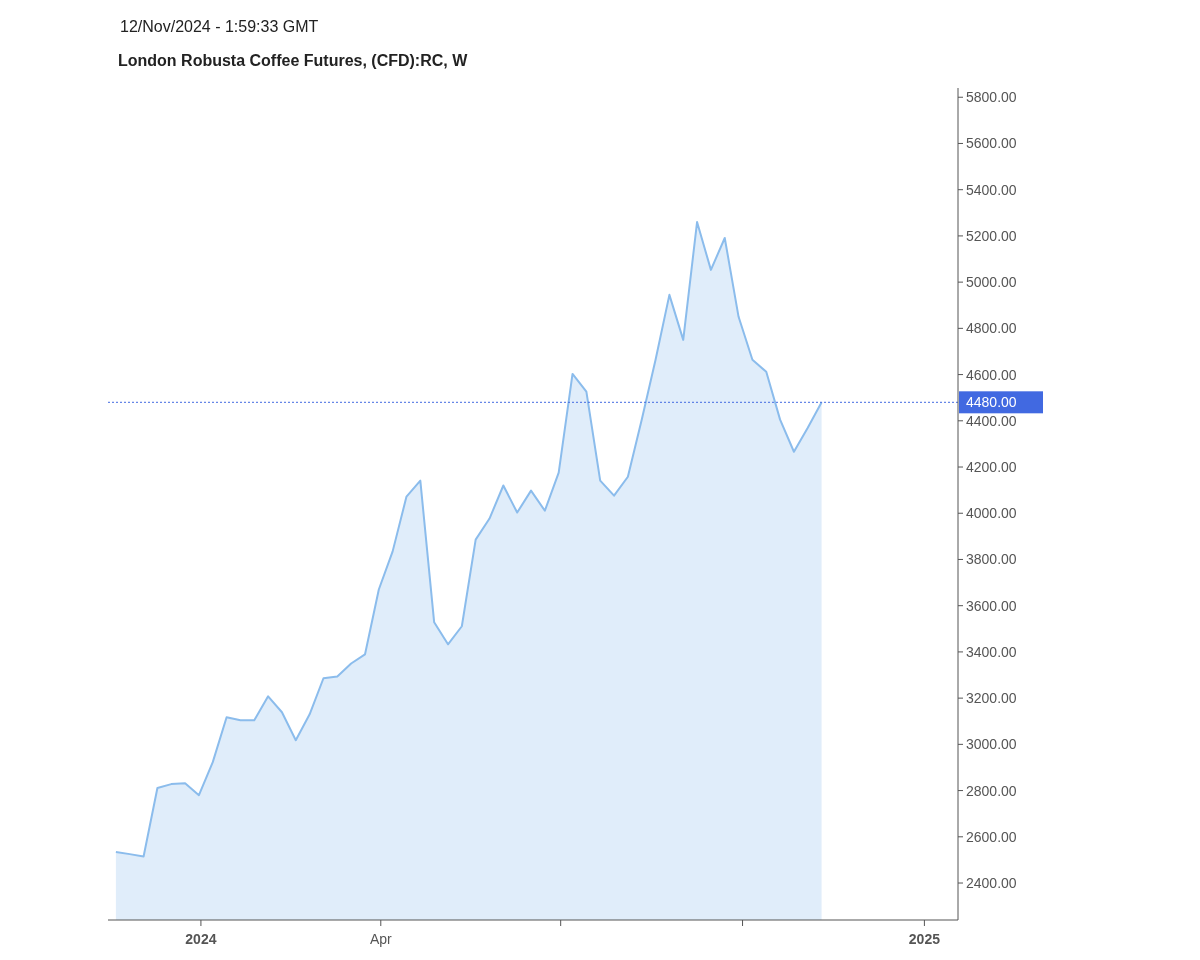 Image resolution: width=1200 pixels, height=960 pixels. Describe the element at coordinates (201, 939) in the screenshot. I see `x-tick-label: 2024` at that location.